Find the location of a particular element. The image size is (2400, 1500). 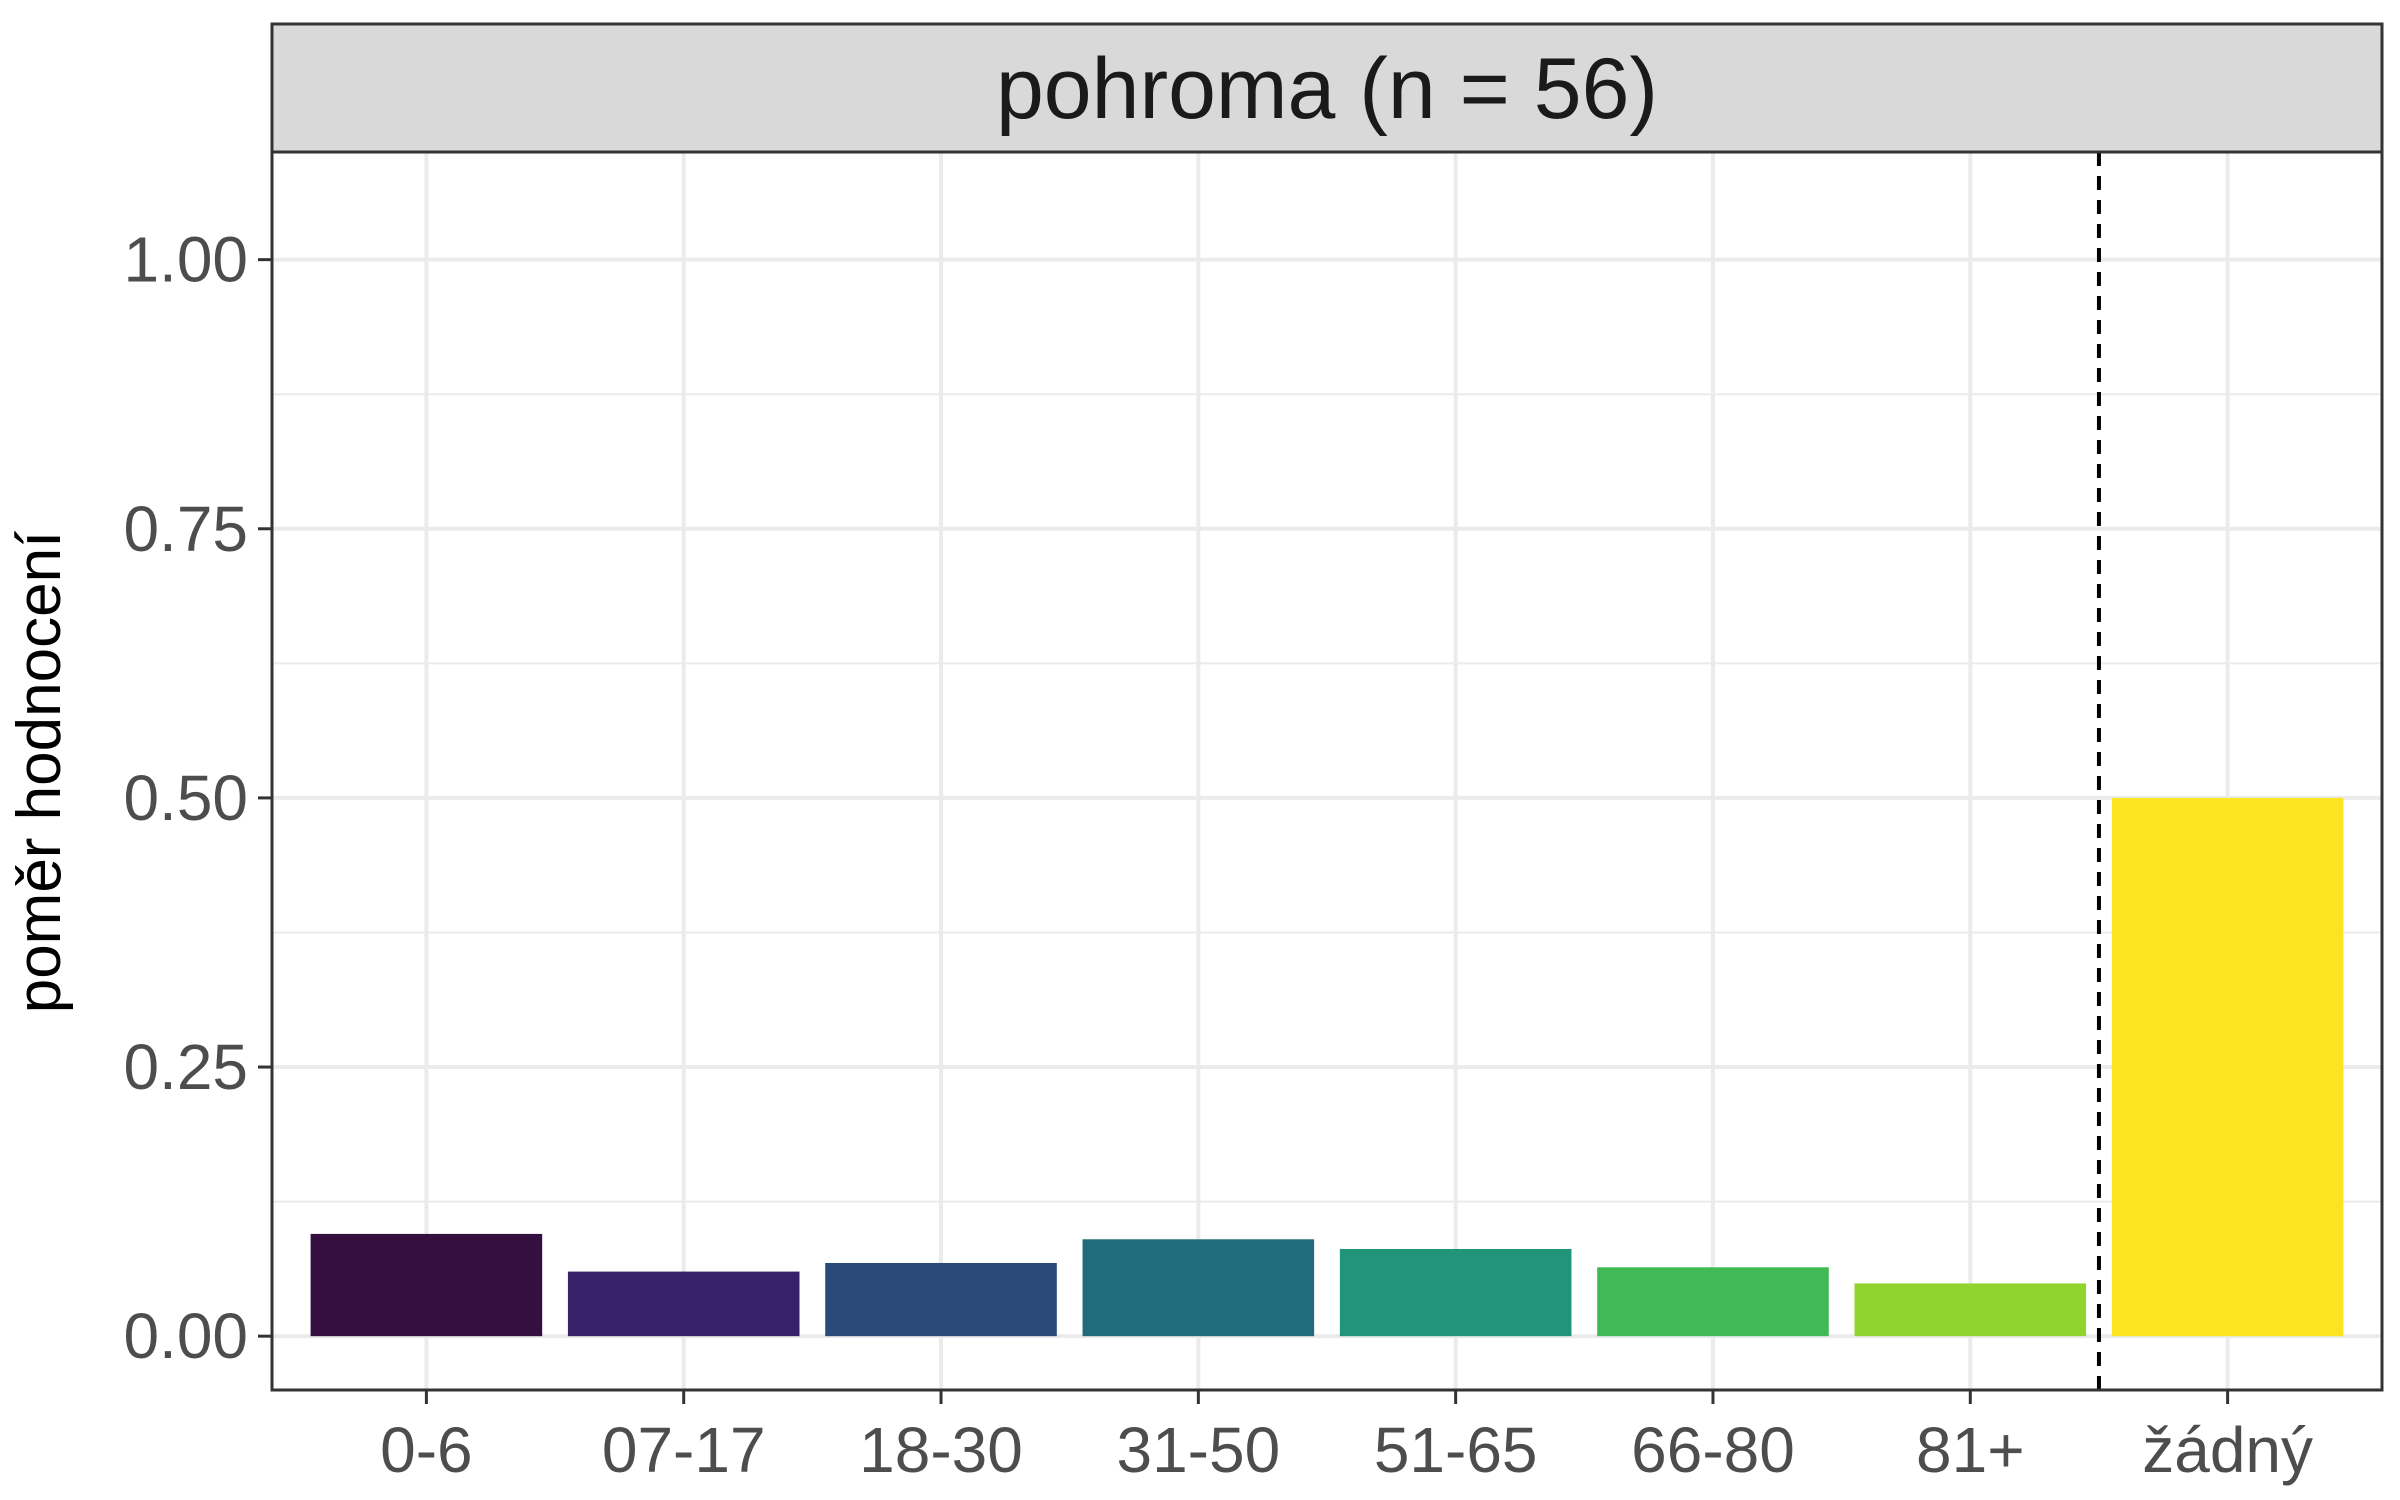

y-tick-label: 0.75 is located at coordinates (185, 529).